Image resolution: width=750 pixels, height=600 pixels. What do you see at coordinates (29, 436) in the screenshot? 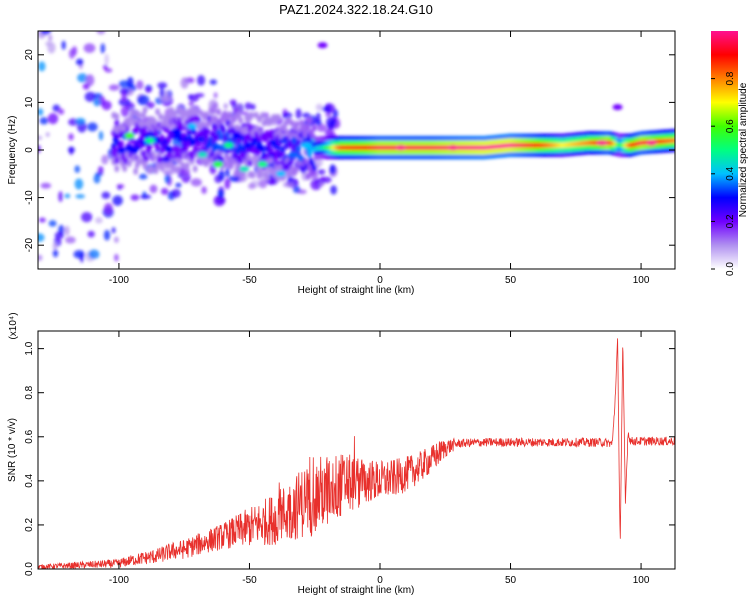
I see `y-tick-label: 0.6` at bounding box center [29, 436].